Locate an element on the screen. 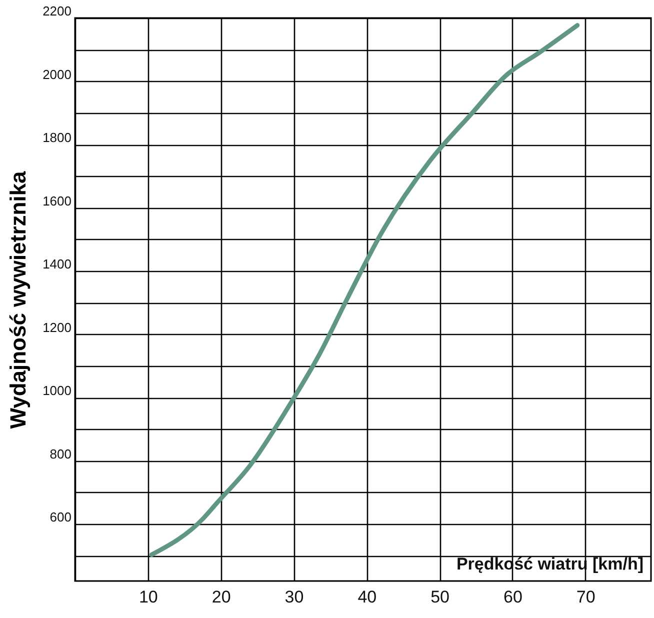 This screenshot has width=654, height=618. y-tick-label: 1400 is located at coordinates (57, 264).